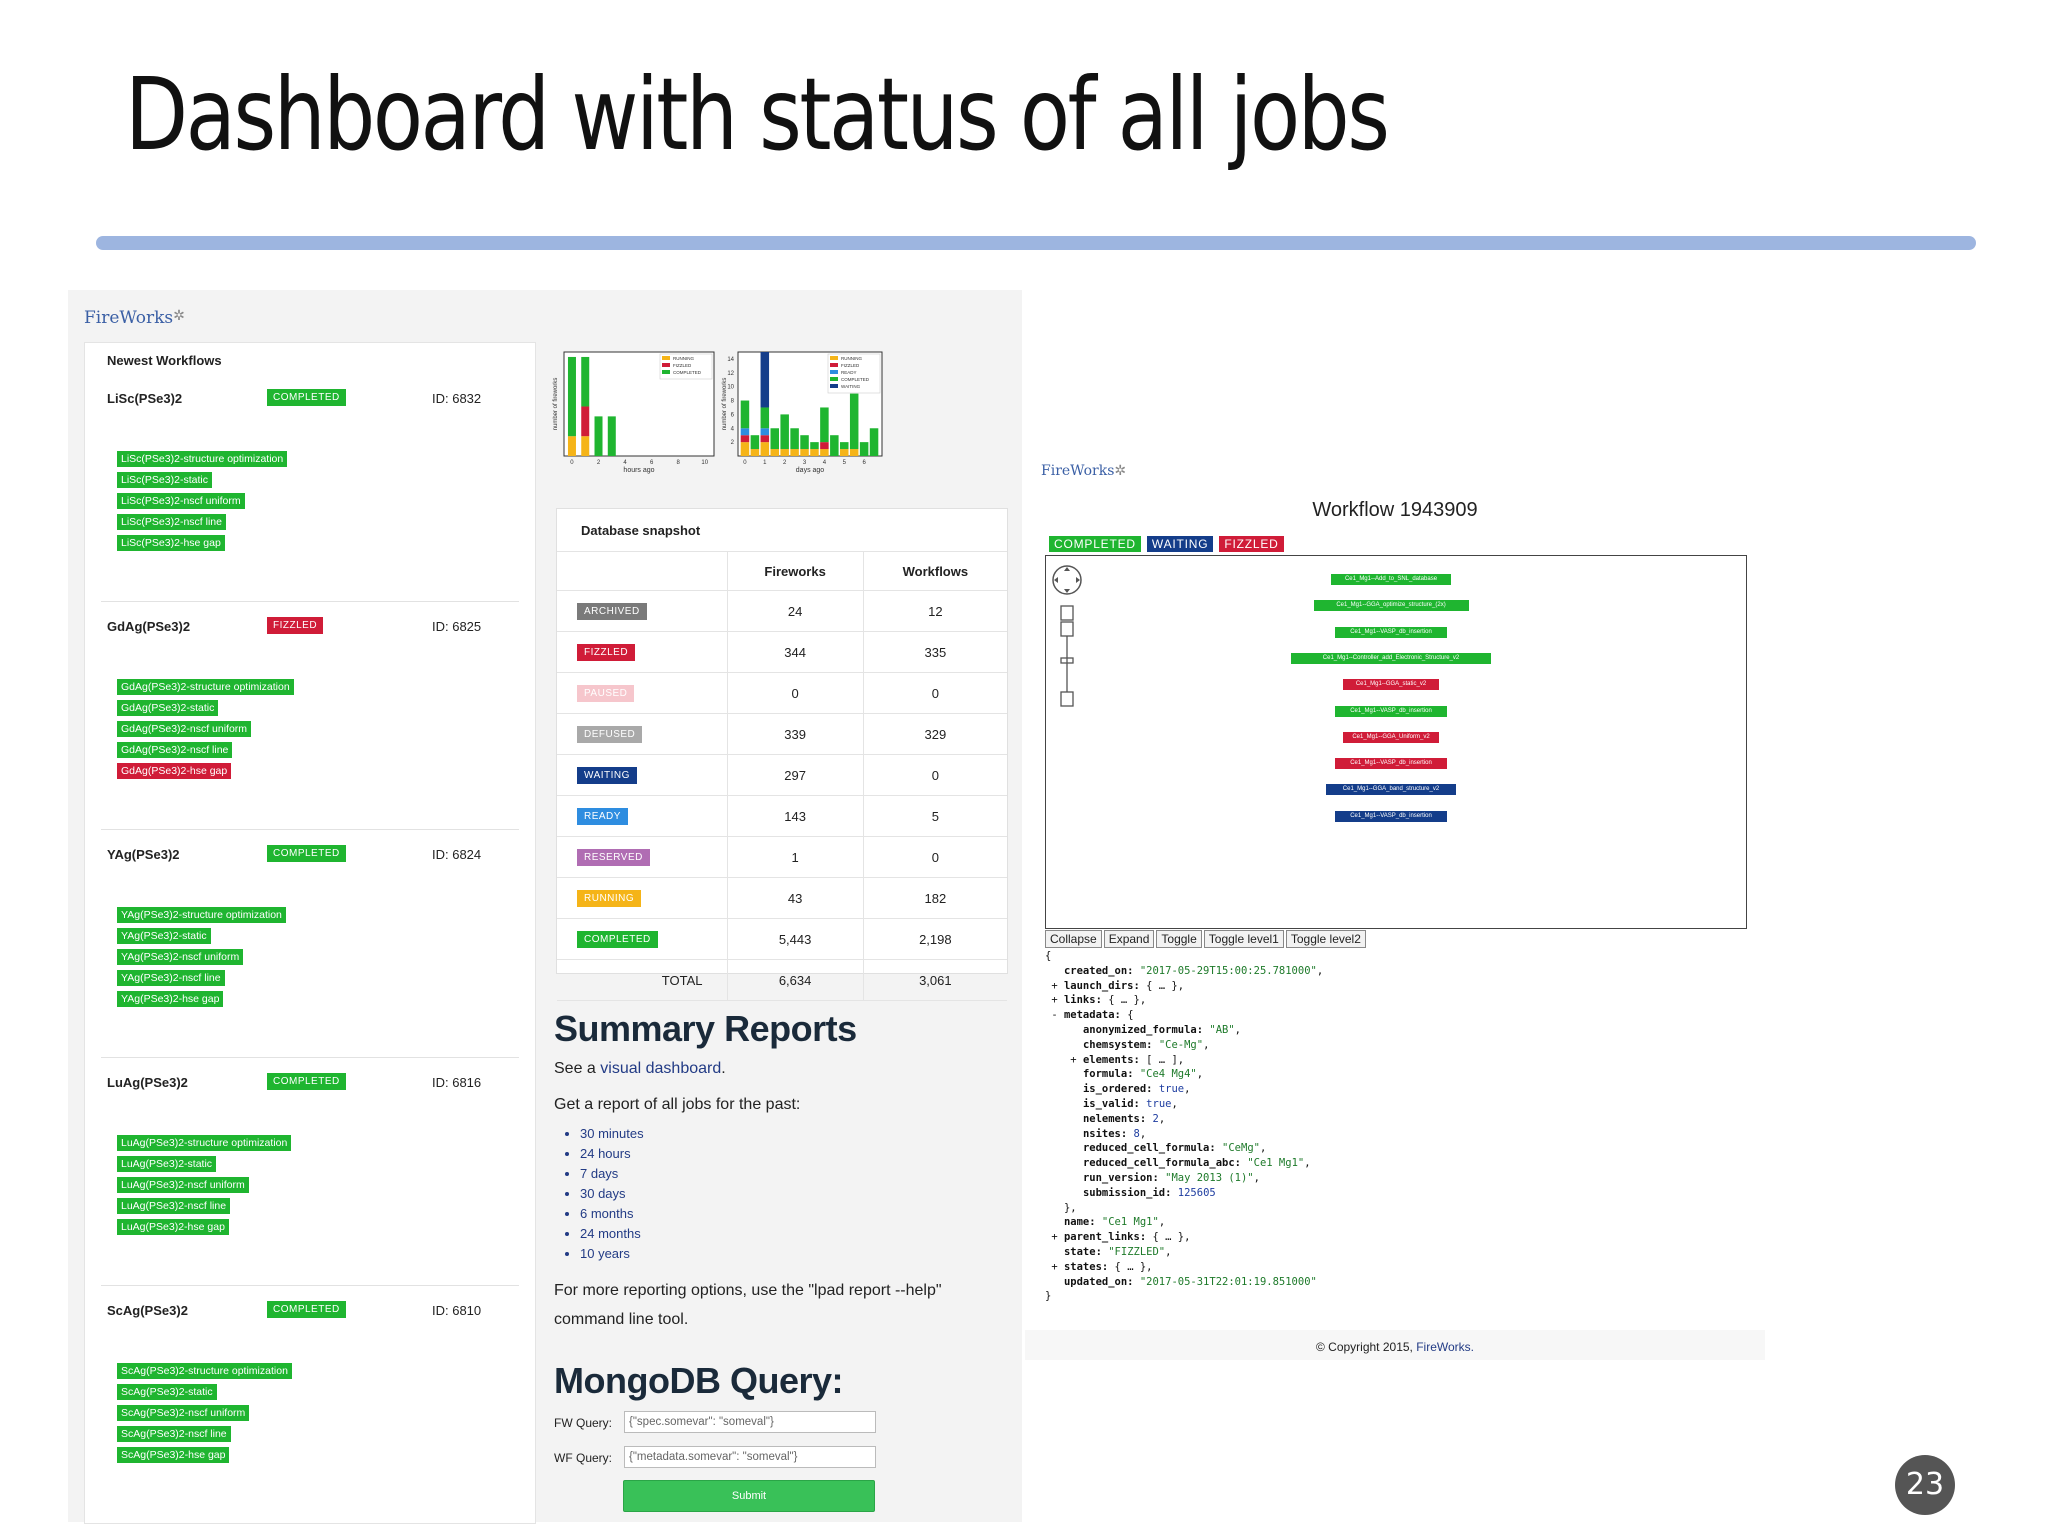  Describe the element at coordinates (457, 398) in the screenshot. I see `workflow-id: ID: 6832` at that location.